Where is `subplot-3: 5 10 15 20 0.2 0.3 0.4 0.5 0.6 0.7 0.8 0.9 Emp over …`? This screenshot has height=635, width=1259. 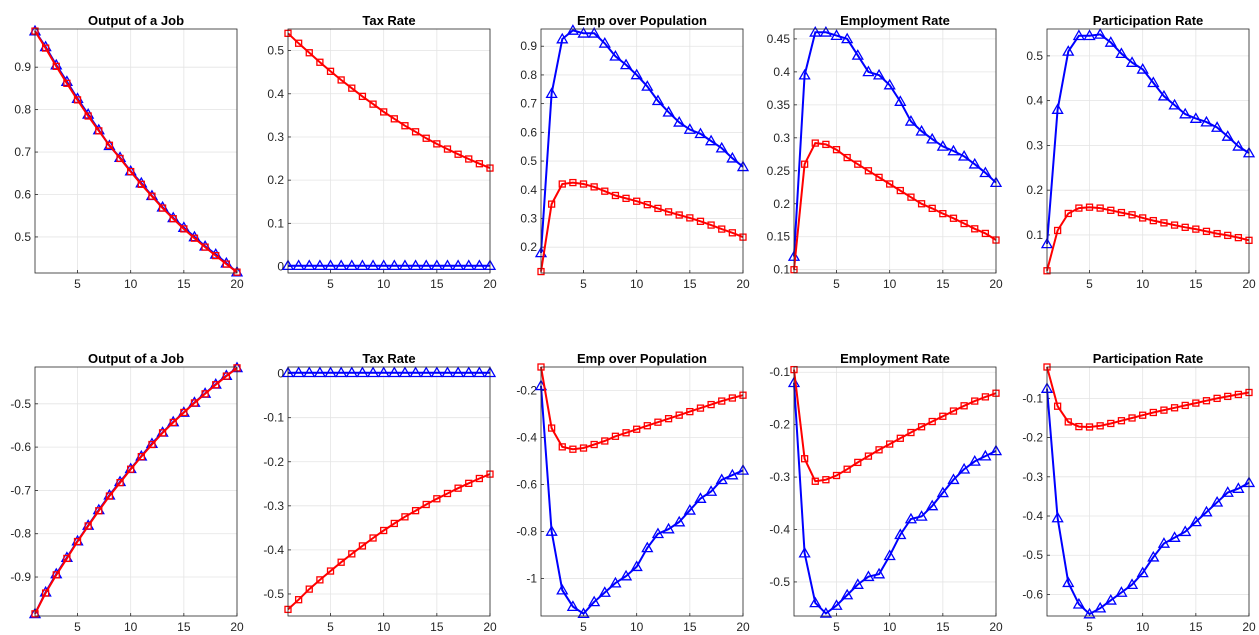
subplot-3: 5 10 15 20 0.2 0.3 0.4 0.5 0.6 0.7 0.8 0.9 Emp over … is located at coordinates (635, 152).